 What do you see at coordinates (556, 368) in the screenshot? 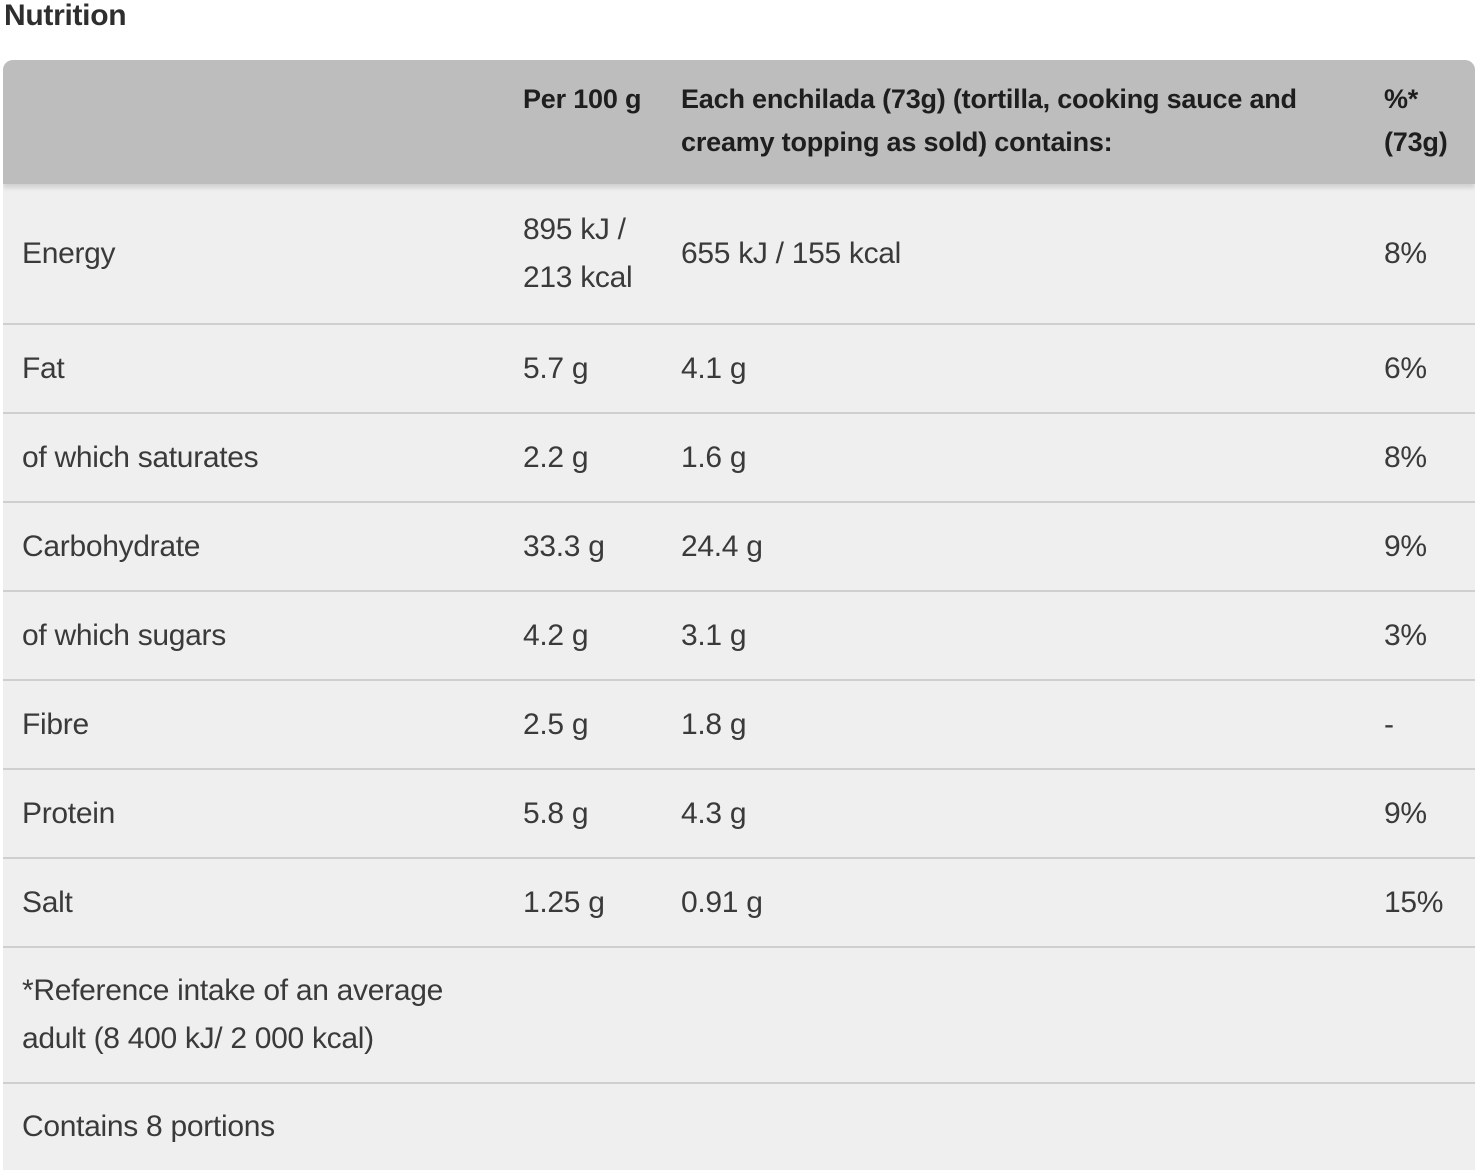
I see `per-100g-value: 5.7 g` at bounding box center [556, 368].